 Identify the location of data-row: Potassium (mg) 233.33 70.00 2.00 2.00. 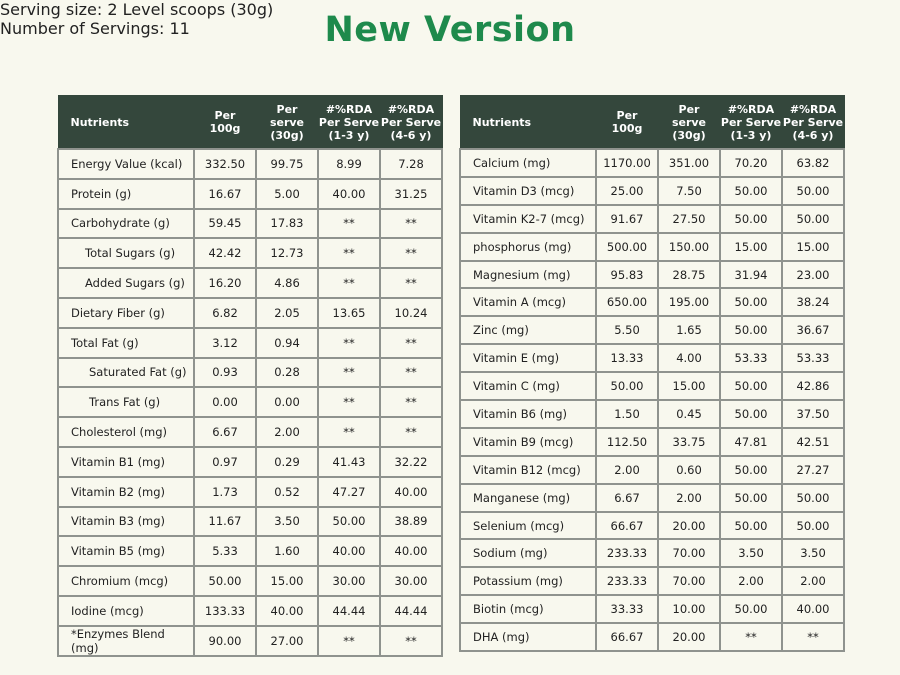
(652, 581).